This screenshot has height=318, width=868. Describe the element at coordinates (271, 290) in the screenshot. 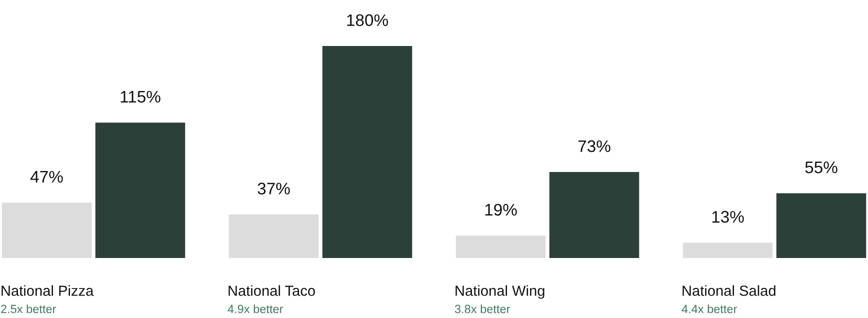

I see `x-tick-label: National Taco` at that location.